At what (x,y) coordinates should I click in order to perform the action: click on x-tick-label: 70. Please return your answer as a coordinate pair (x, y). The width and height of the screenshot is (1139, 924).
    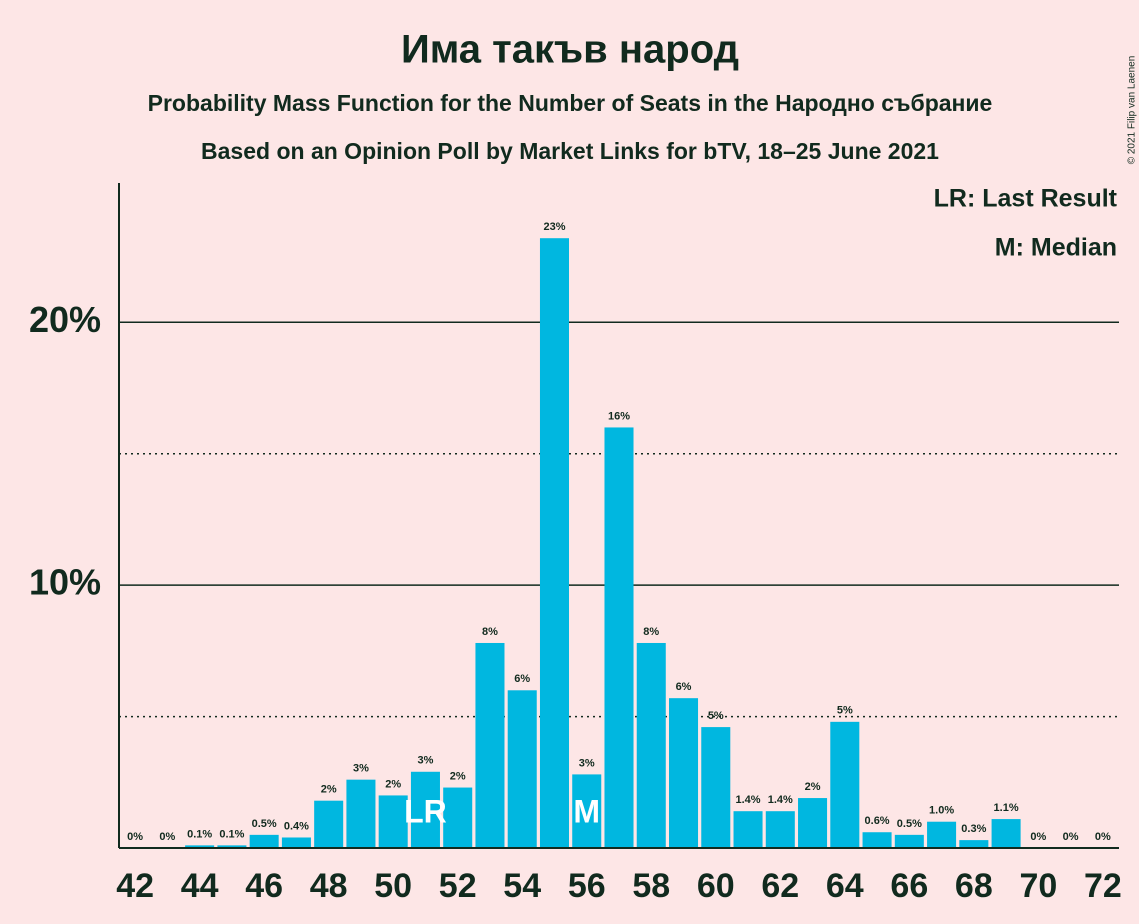
    Looking at the image, I should click on (1038, 886).